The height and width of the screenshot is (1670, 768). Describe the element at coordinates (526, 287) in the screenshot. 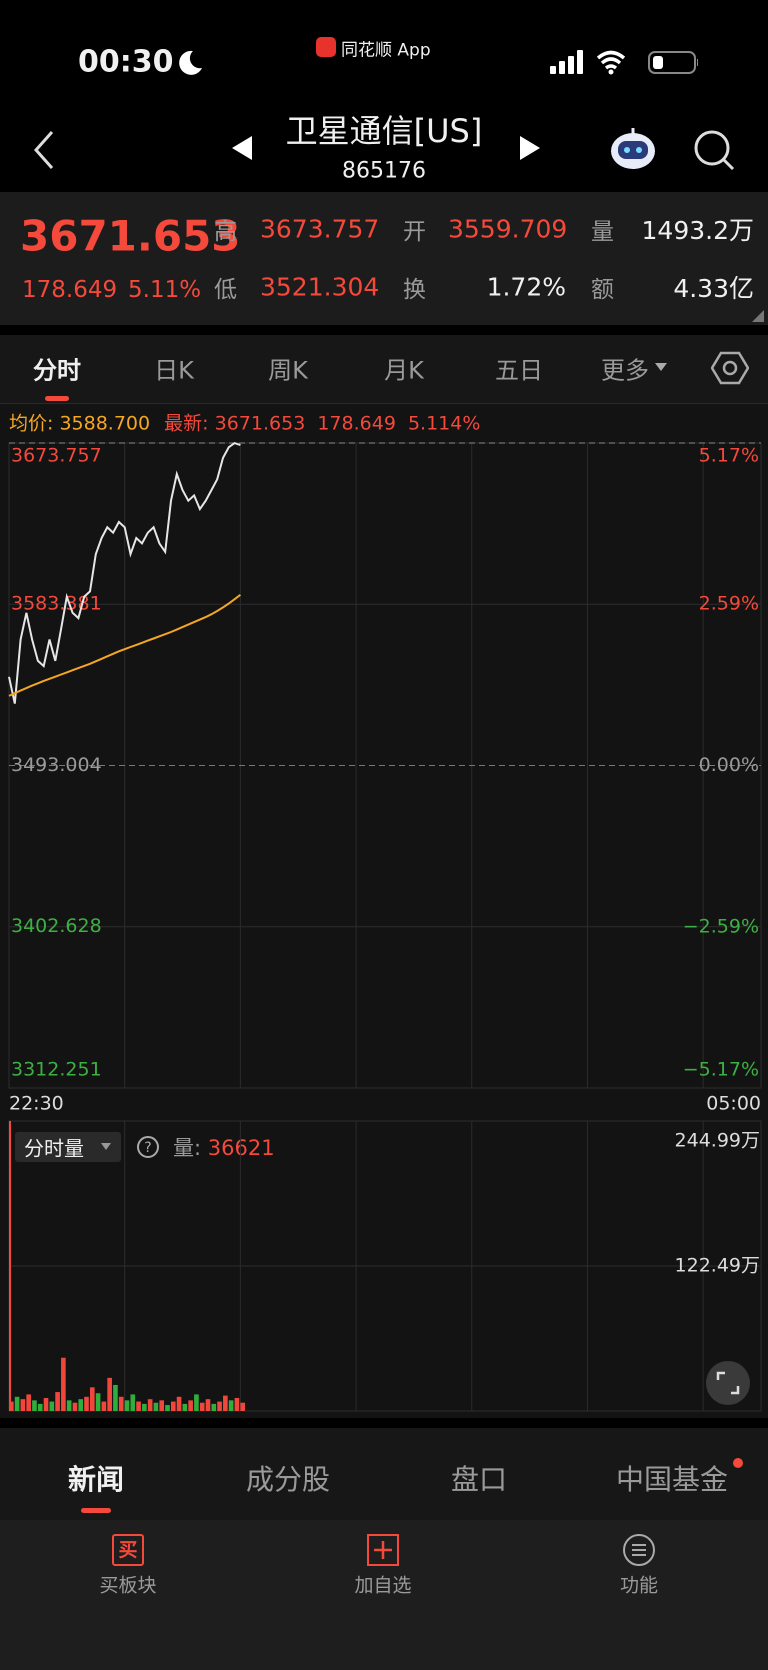

I see `stat-value: 1.72%` at that location.